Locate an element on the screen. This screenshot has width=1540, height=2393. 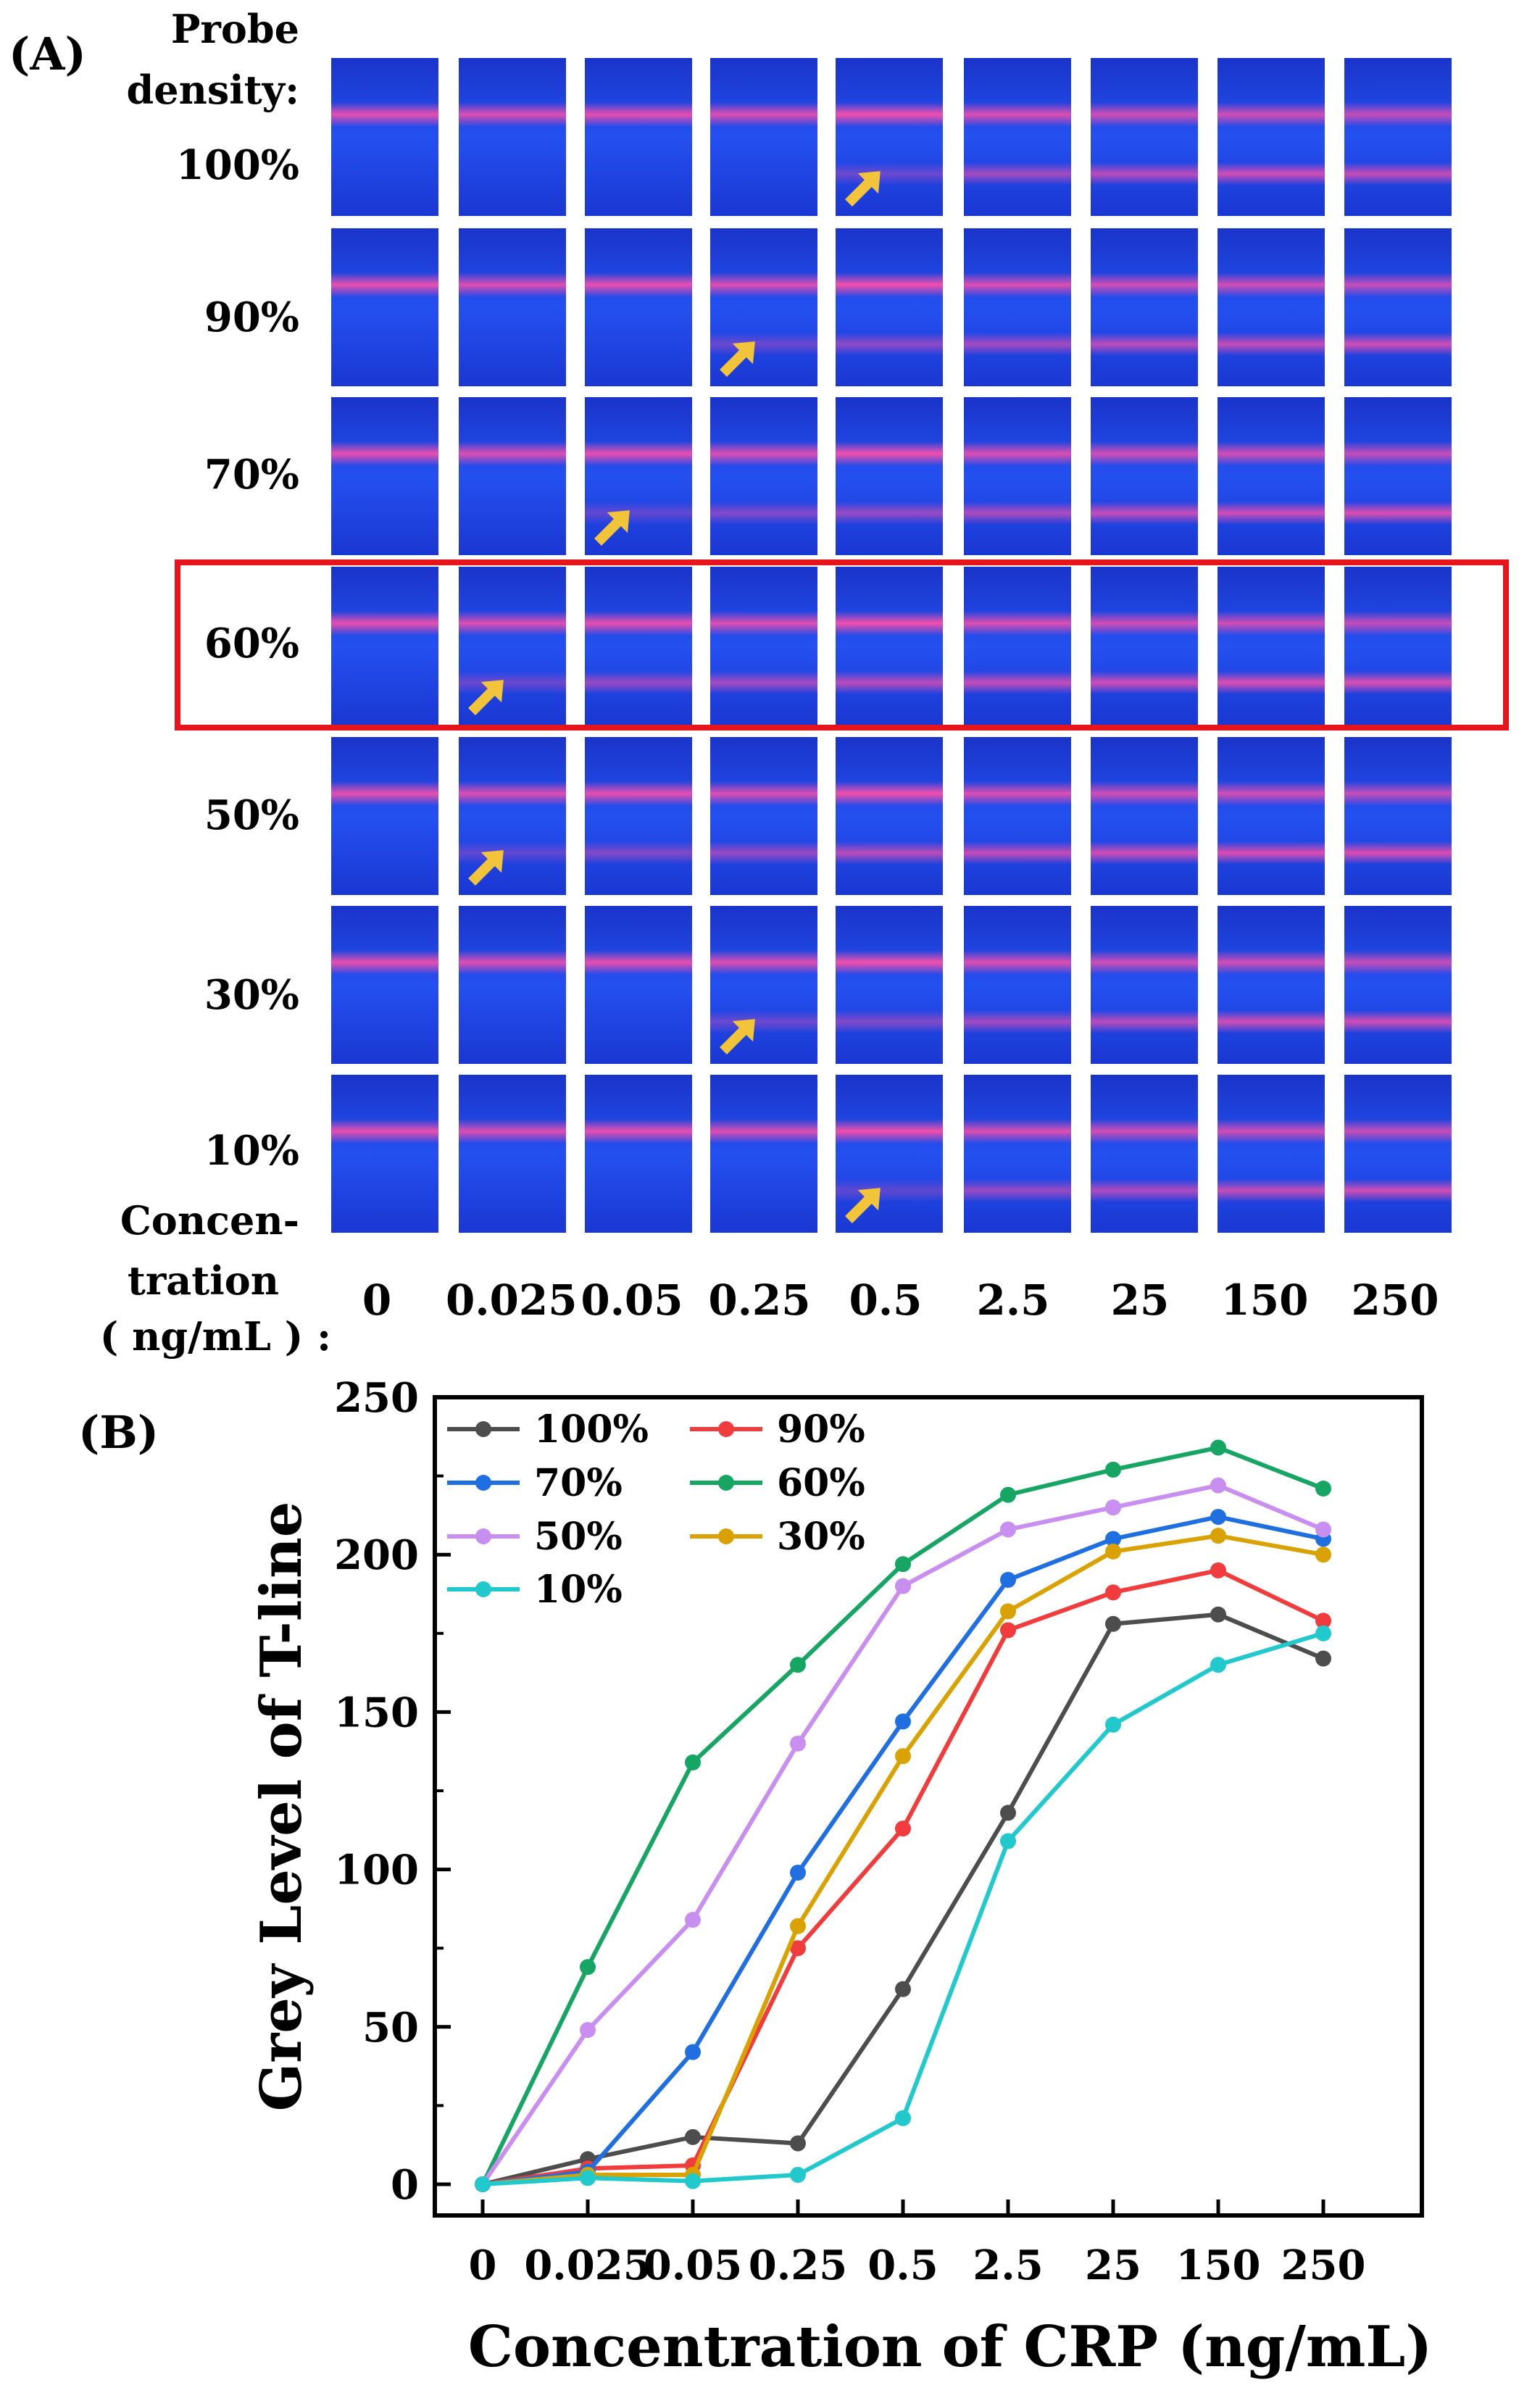
column-label-25: 25 is located at coordinates (1140, 1300).